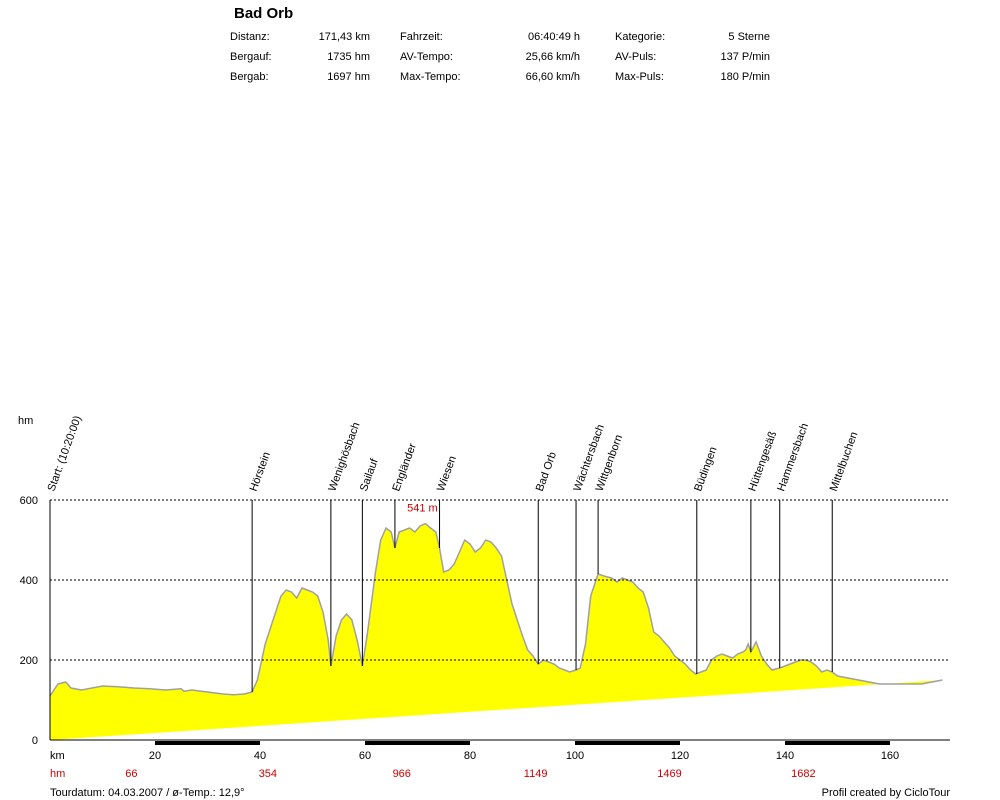 The height and width of the screenshot is (800, 1000). Describe the element at coordinates (803, 774) in the screenshot. I see `hm-tick-label: 1682` at that location.